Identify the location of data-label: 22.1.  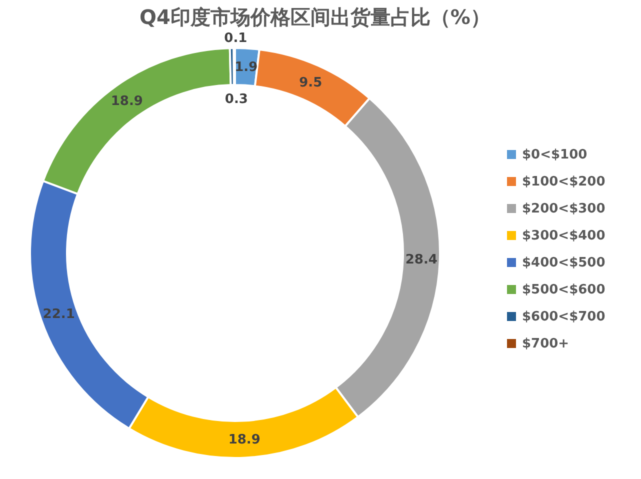
(58, 314).